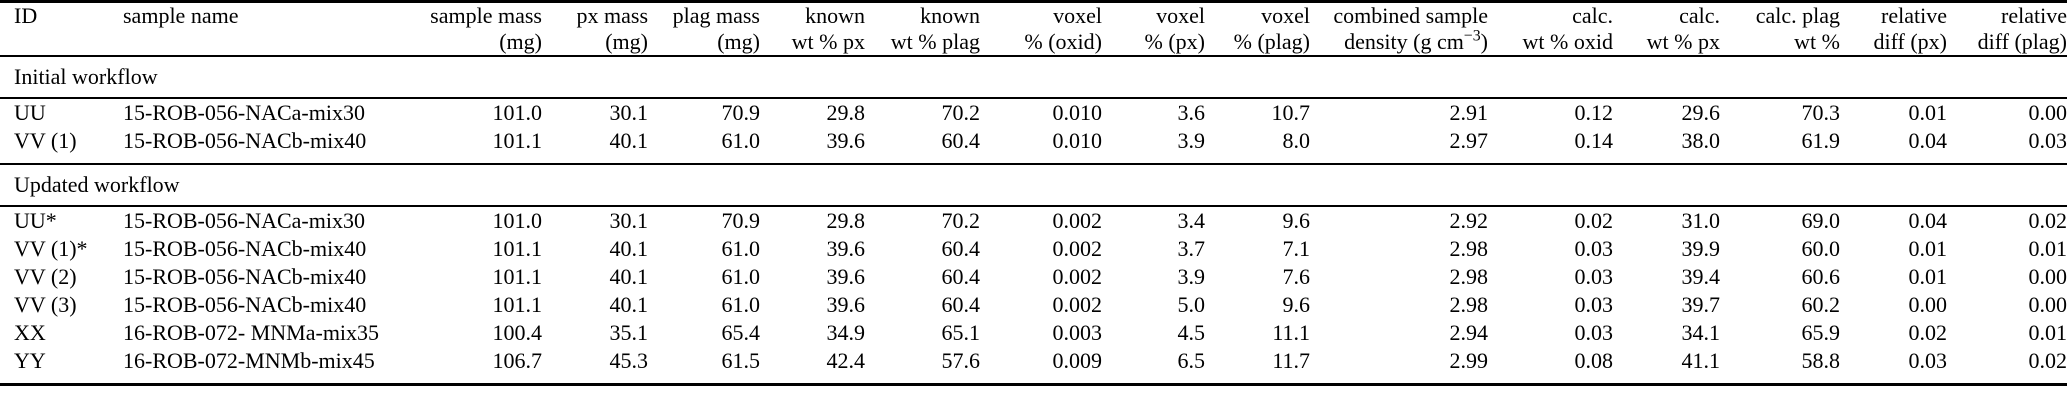 This screenshot has height=413, width=2067. I want to click on cell-combined-density: 2.98, so click(1469, 276).